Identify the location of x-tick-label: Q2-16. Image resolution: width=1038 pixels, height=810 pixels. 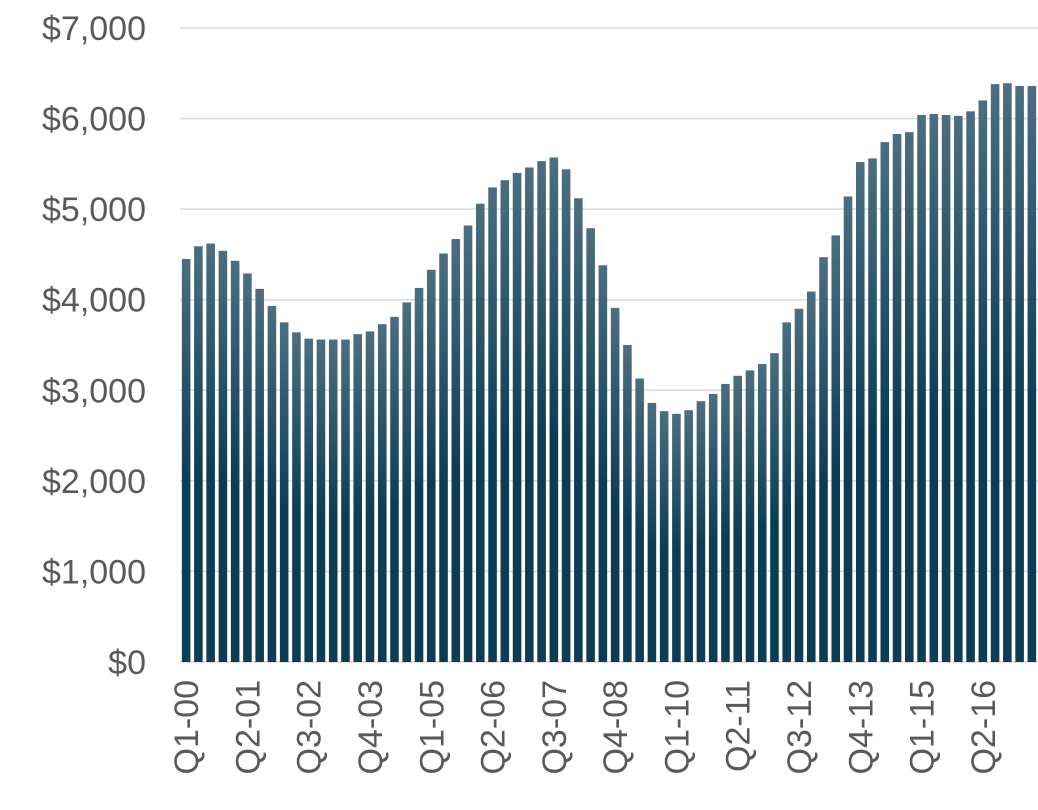
(984, 727).